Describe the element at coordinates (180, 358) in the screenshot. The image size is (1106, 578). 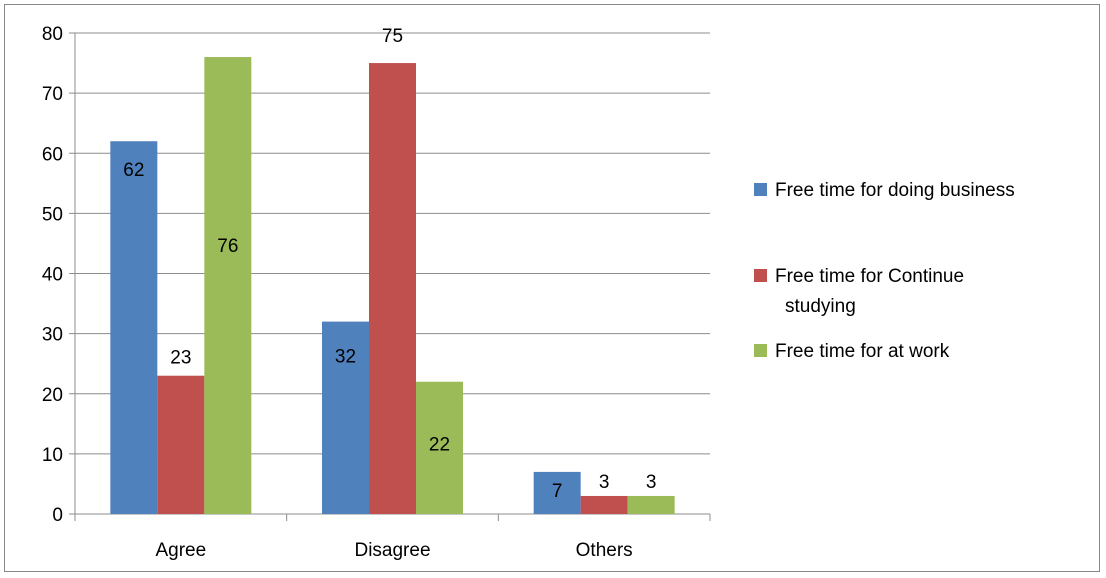
I see `data-label: 23` at that location.